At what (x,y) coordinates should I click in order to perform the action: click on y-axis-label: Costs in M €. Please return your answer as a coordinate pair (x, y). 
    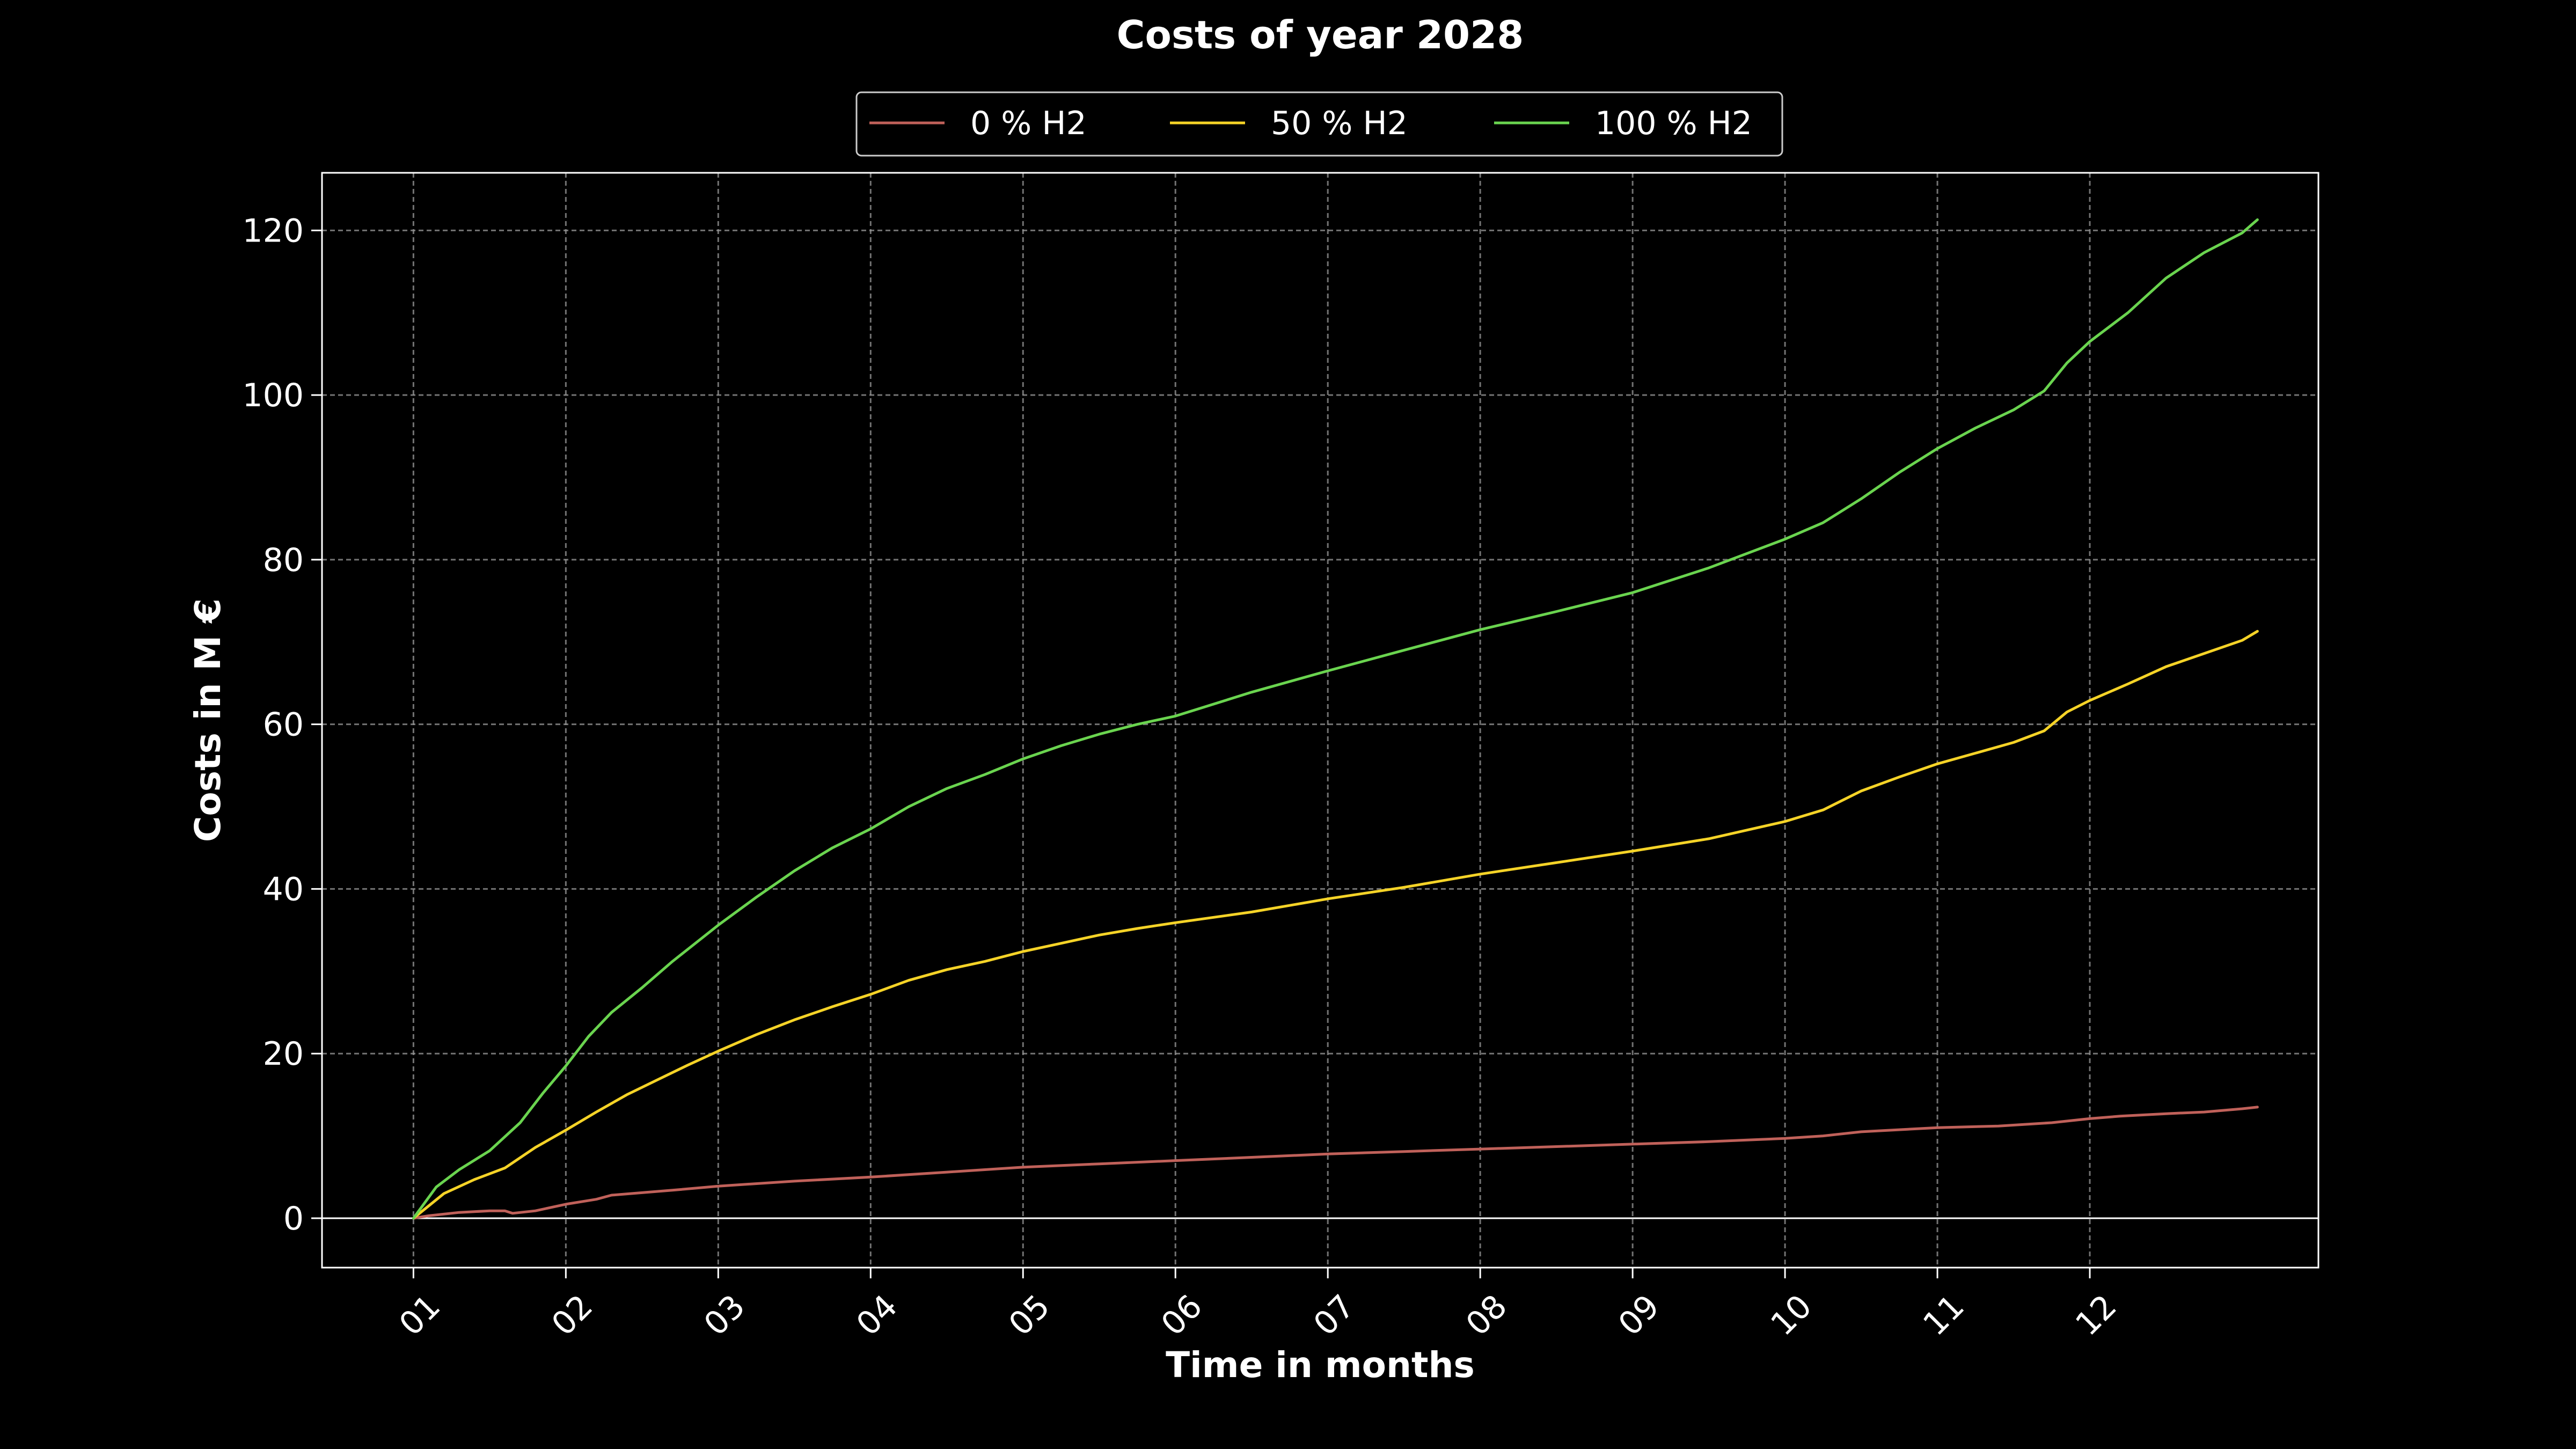
    Looking at the image, I should click on (208, 720).